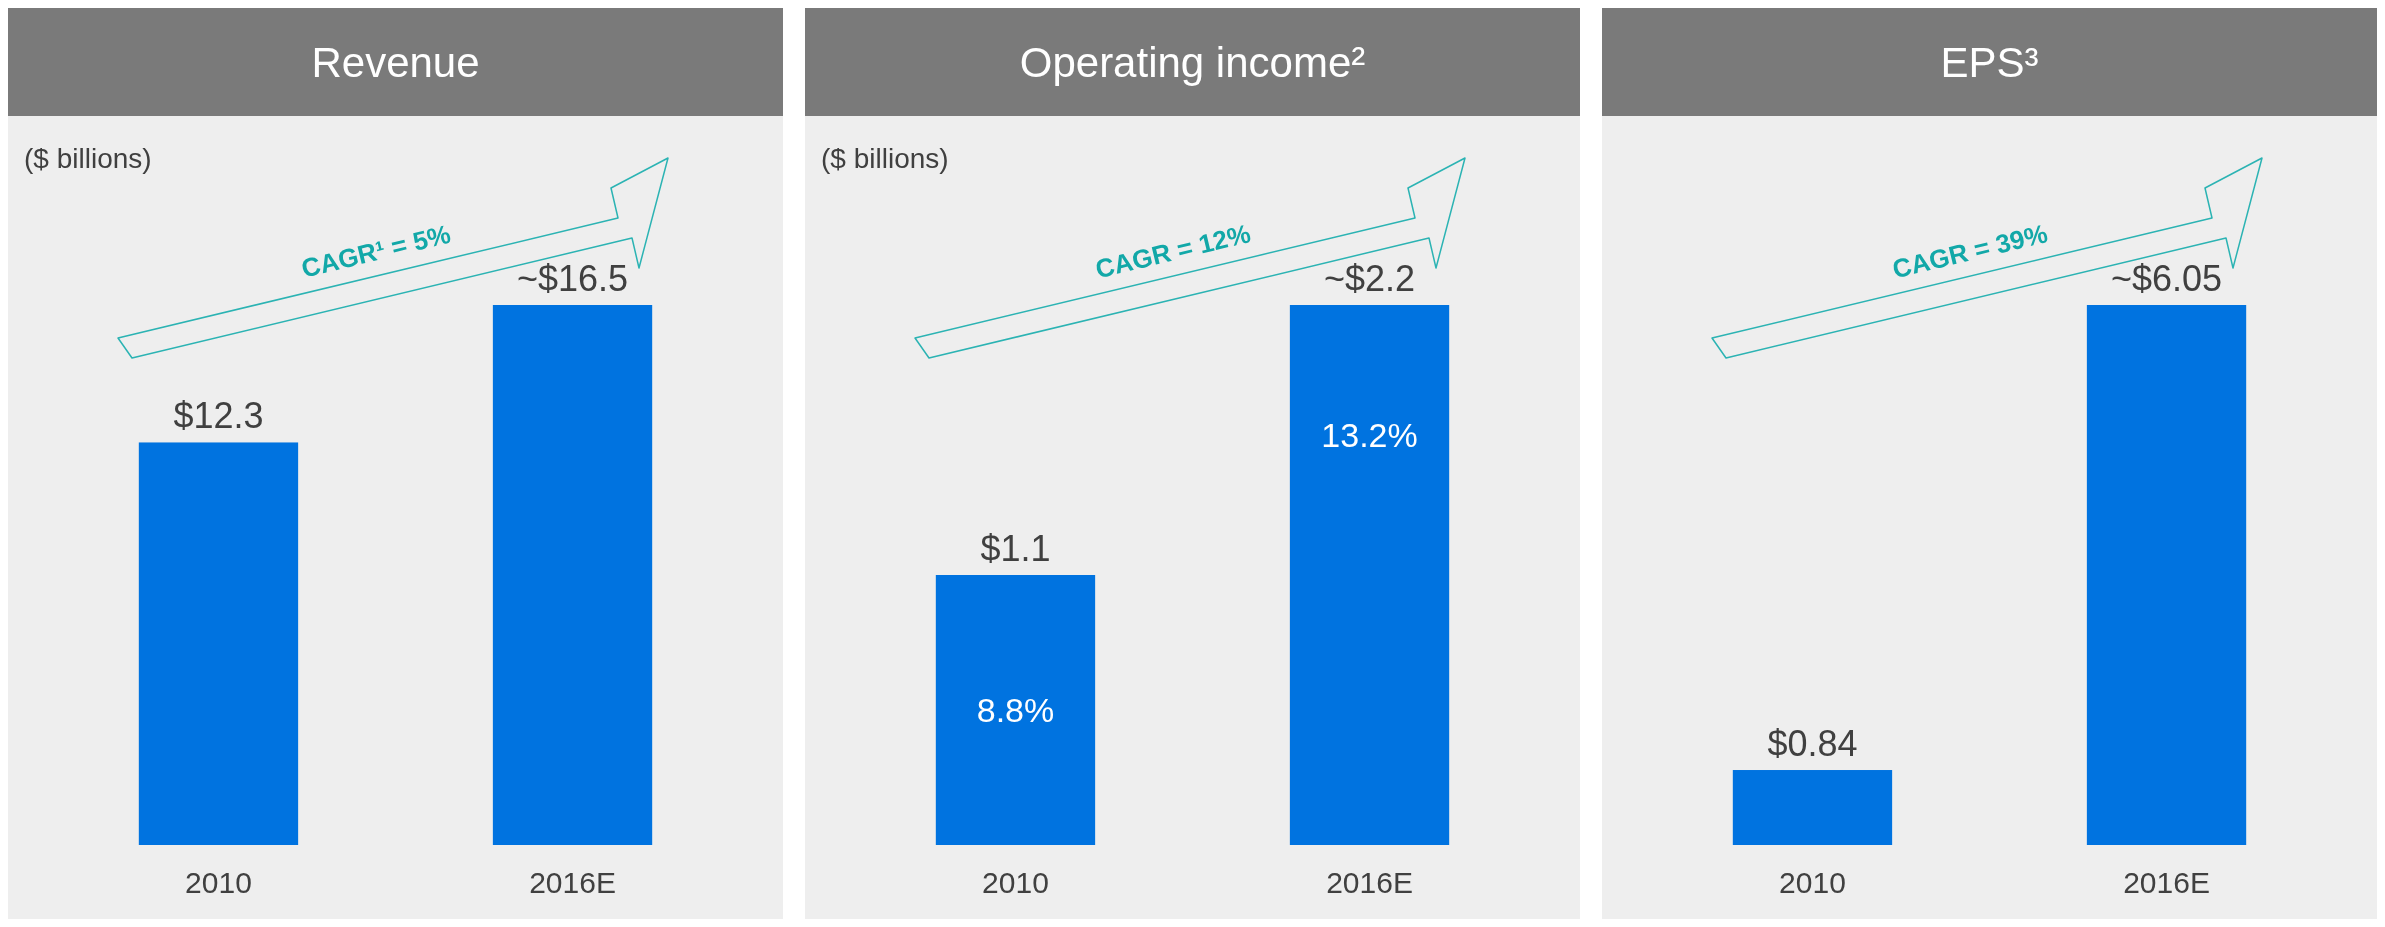 This screenshot has height=927, width=2385. What do you see at coordinates (1970, 251) in the screenshot?
I see `text: CAGR = 39%` at bounding box center [1970, 251].